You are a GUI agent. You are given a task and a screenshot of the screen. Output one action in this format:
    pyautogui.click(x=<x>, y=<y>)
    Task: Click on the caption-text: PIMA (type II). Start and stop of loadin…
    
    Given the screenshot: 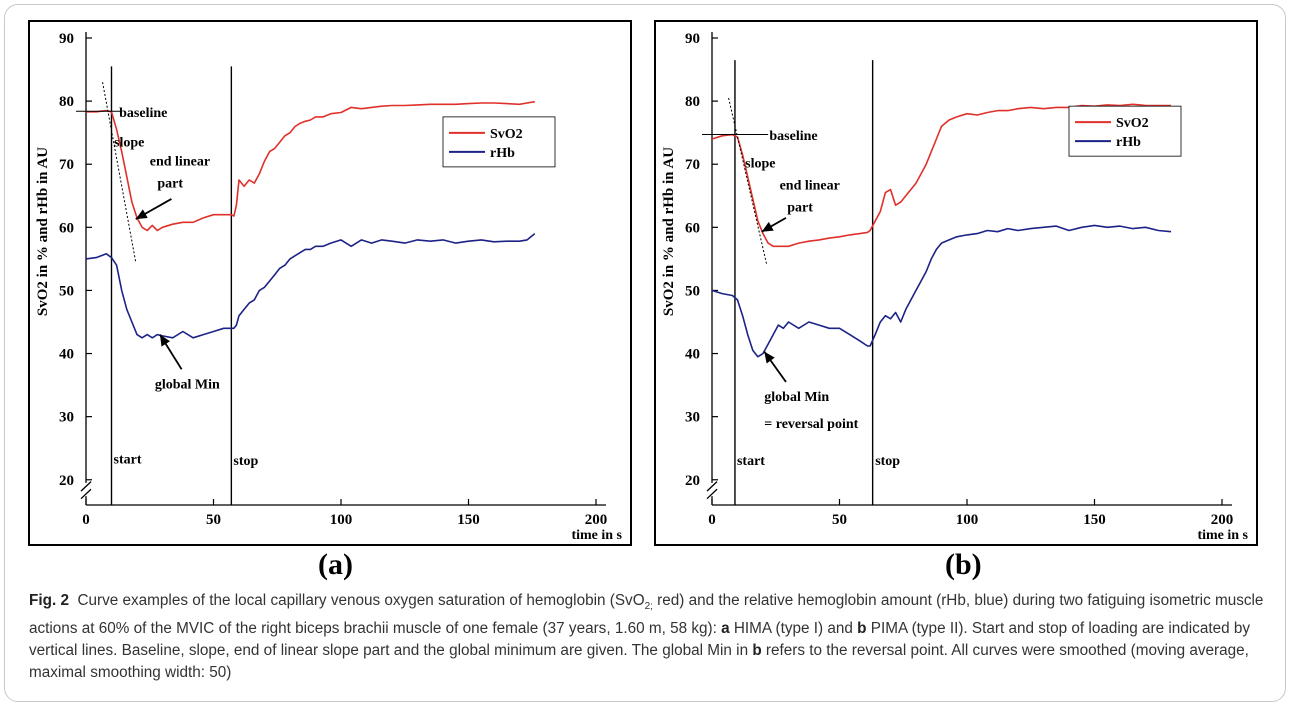 What is the action you would take?
    pyautogui.click(x=639, y=640)
    